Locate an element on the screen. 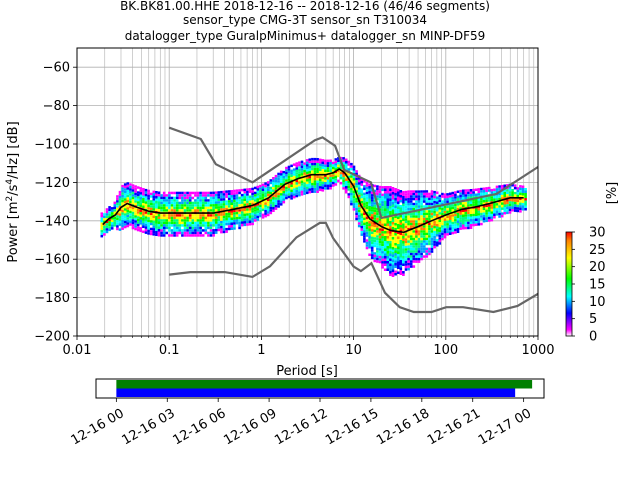 The image size is (640, 480). timeline-tick-label: 12-16 09 is located at coordinates (250, 427).